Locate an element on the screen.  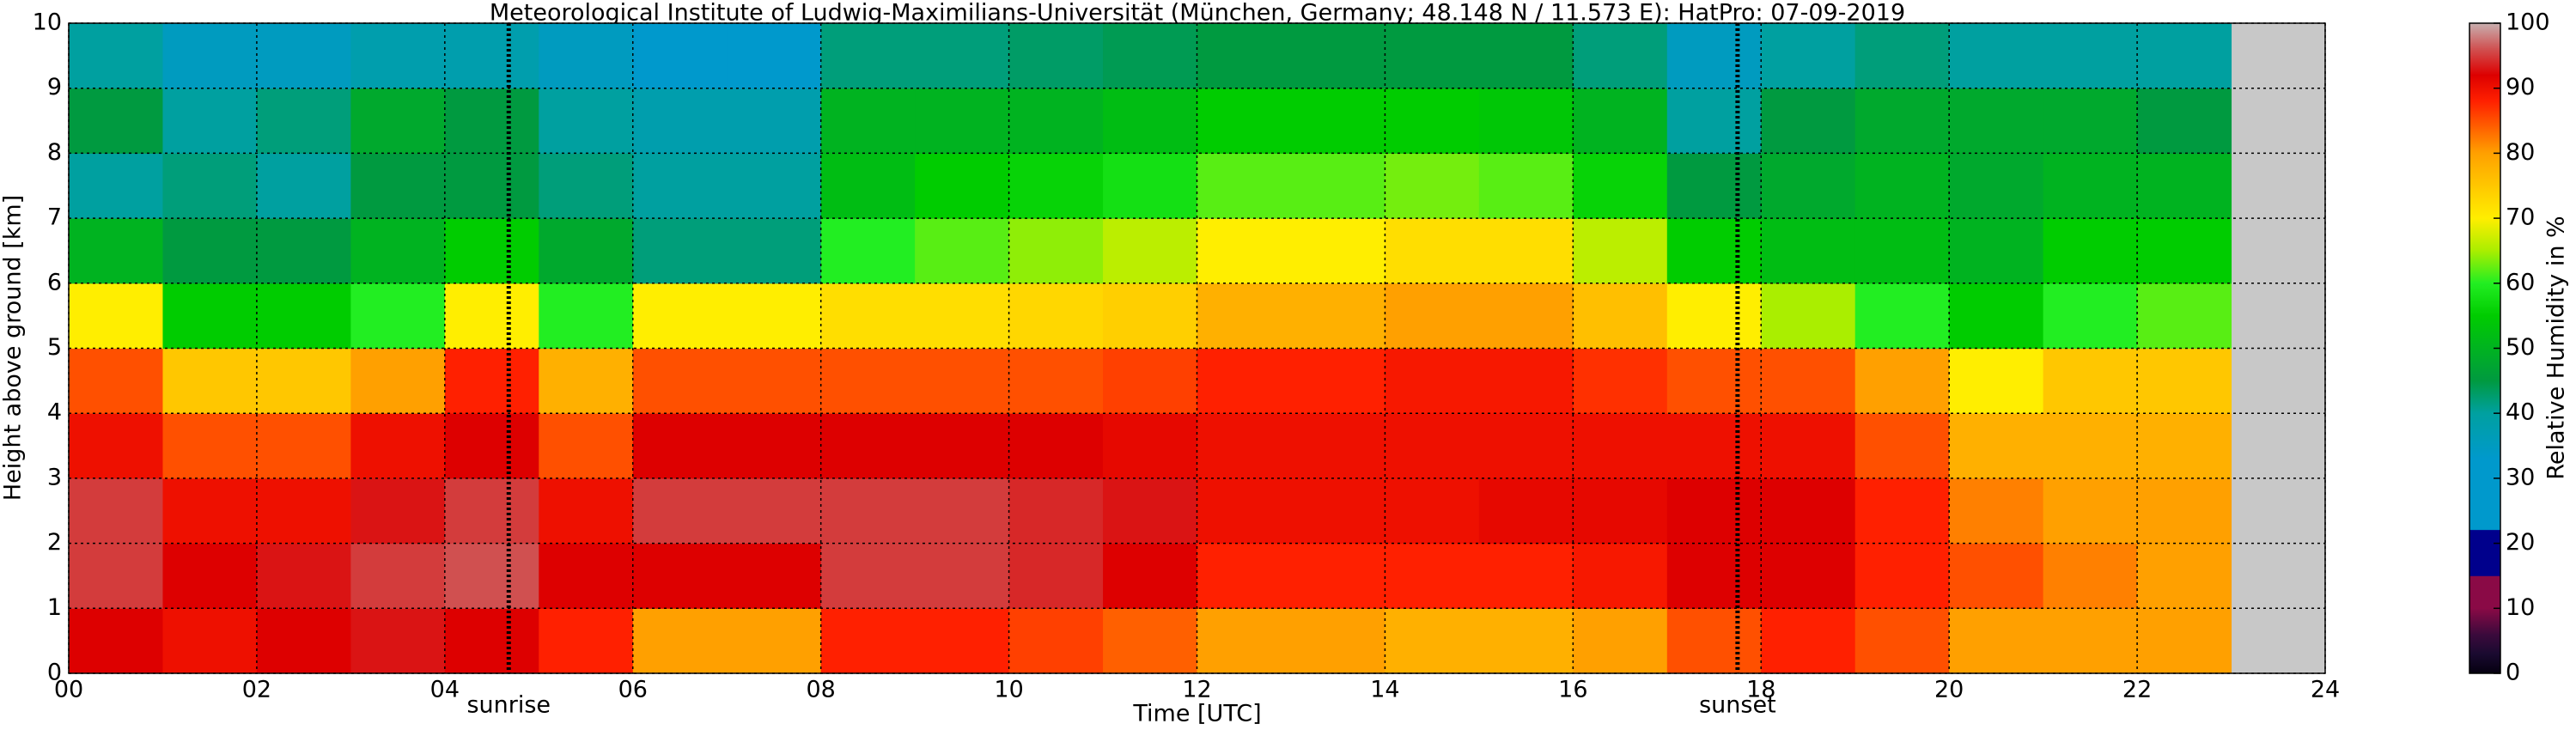
y-tick-label: 1 is located at coordinates (54, 607).